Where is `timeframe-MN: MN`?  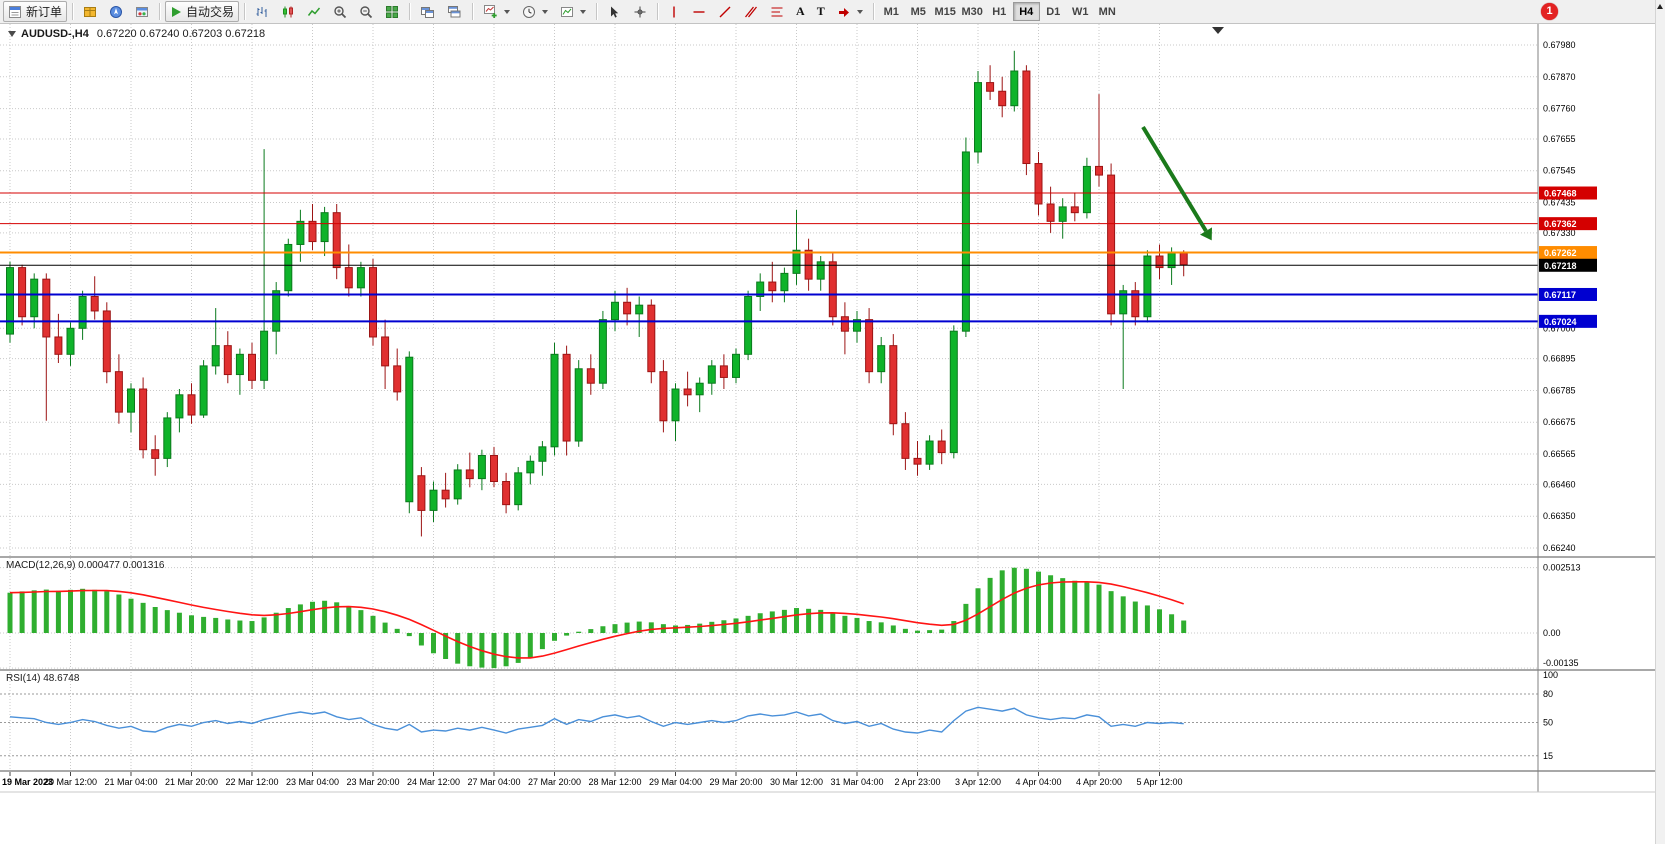
timeframe-MN: MN is located at coordinates (1107, 11).